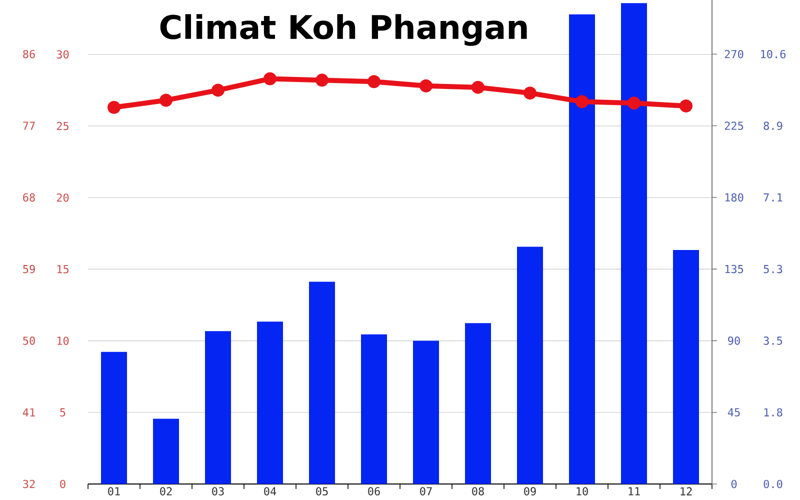 Image resolution: width=800 pixels, height=500 pixels. What do you see at coordinates (29, 340) in the screenshot?
I see `y3-tick-label: 50` at bounding box center [29, 340].